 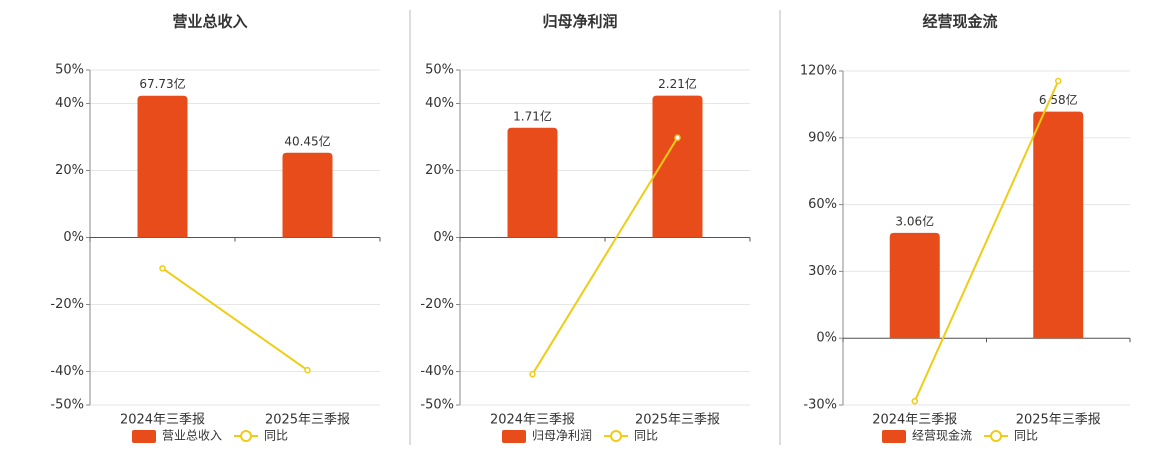 What do you see at coordinates (1058, 99) in the screenshot?
I see `data-label: 6.58亿` at bounding box center [1058, 99].